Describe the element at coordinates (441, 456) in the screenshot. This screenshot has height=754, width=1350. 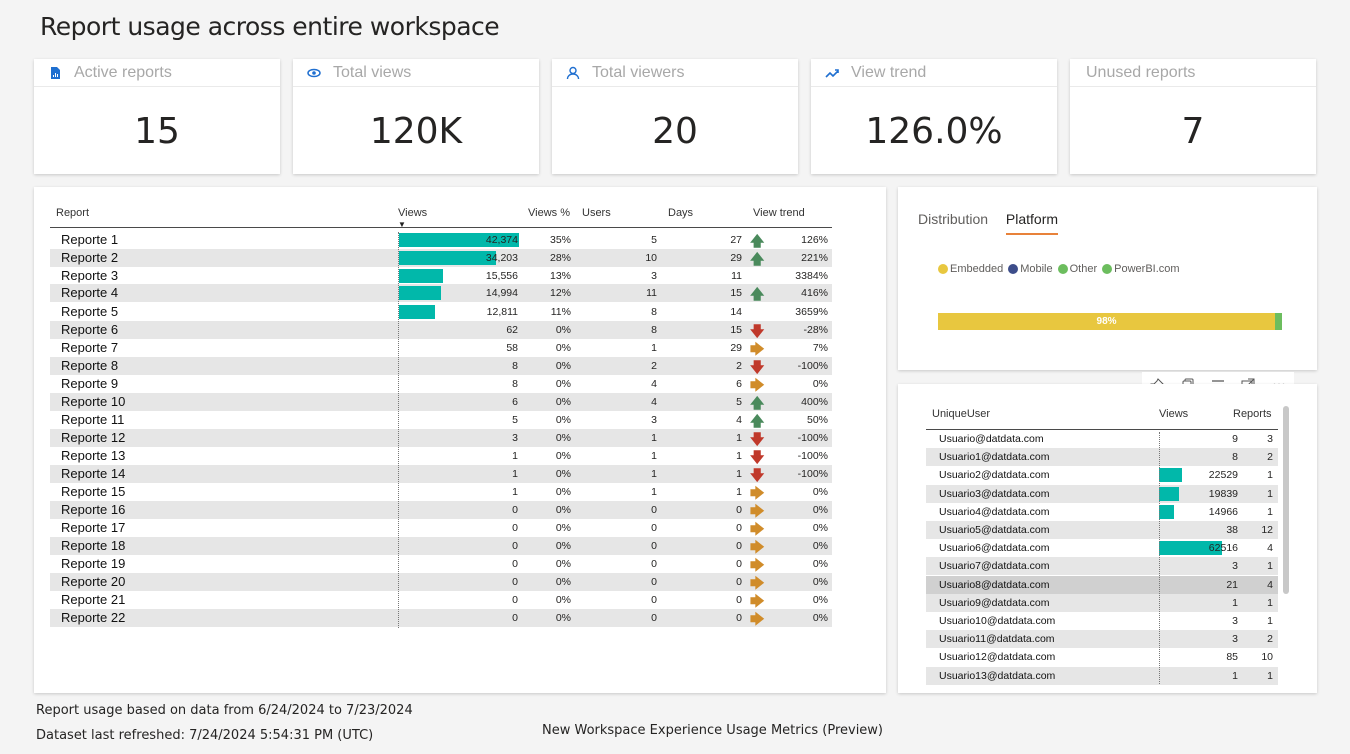
I see `table-row: Reporte 13 1 0% 1 1 🡇 -100%` at that location.